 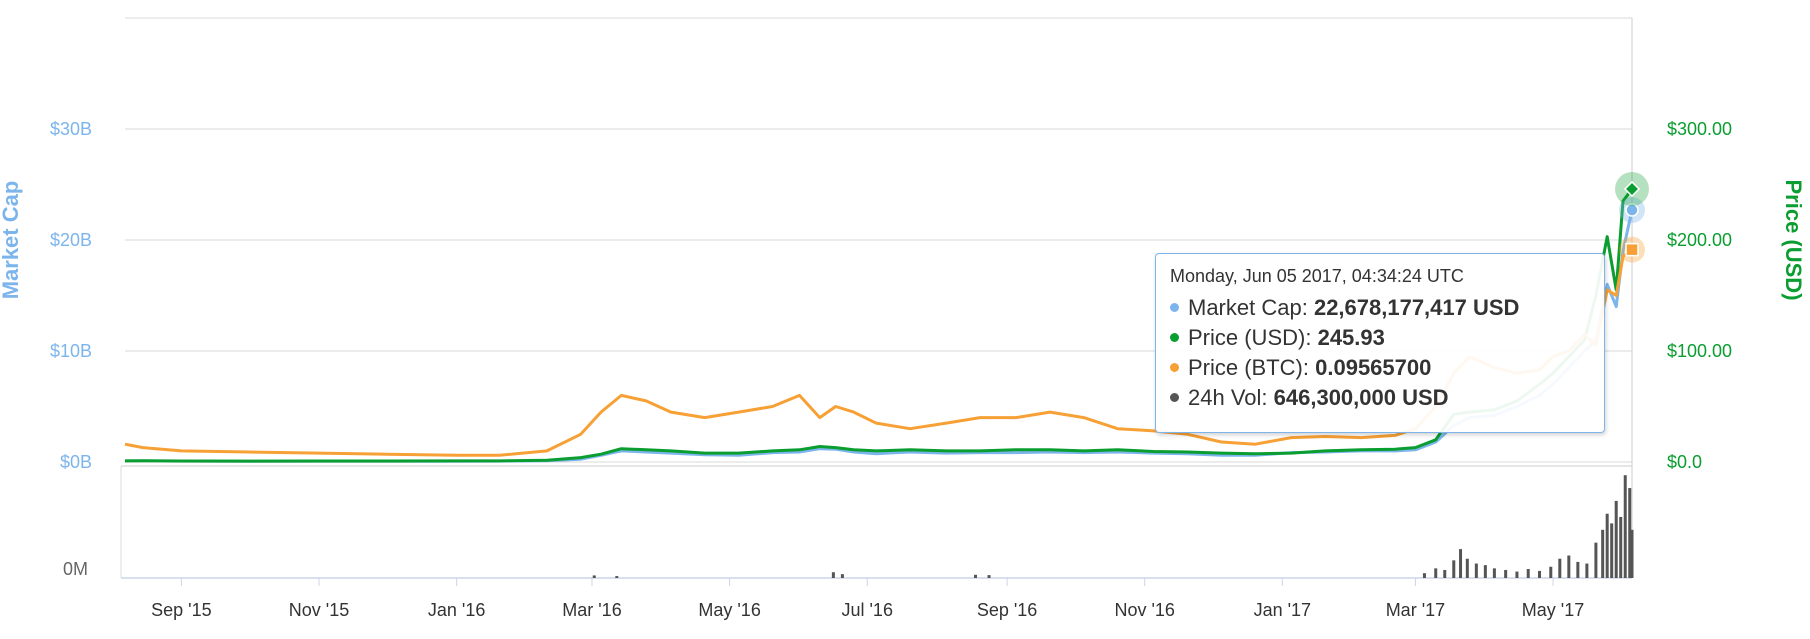 What do you see at coordinates (1113, 526) in the screenshot?
I see `volume-bars` at bounding box center [1113, 526].